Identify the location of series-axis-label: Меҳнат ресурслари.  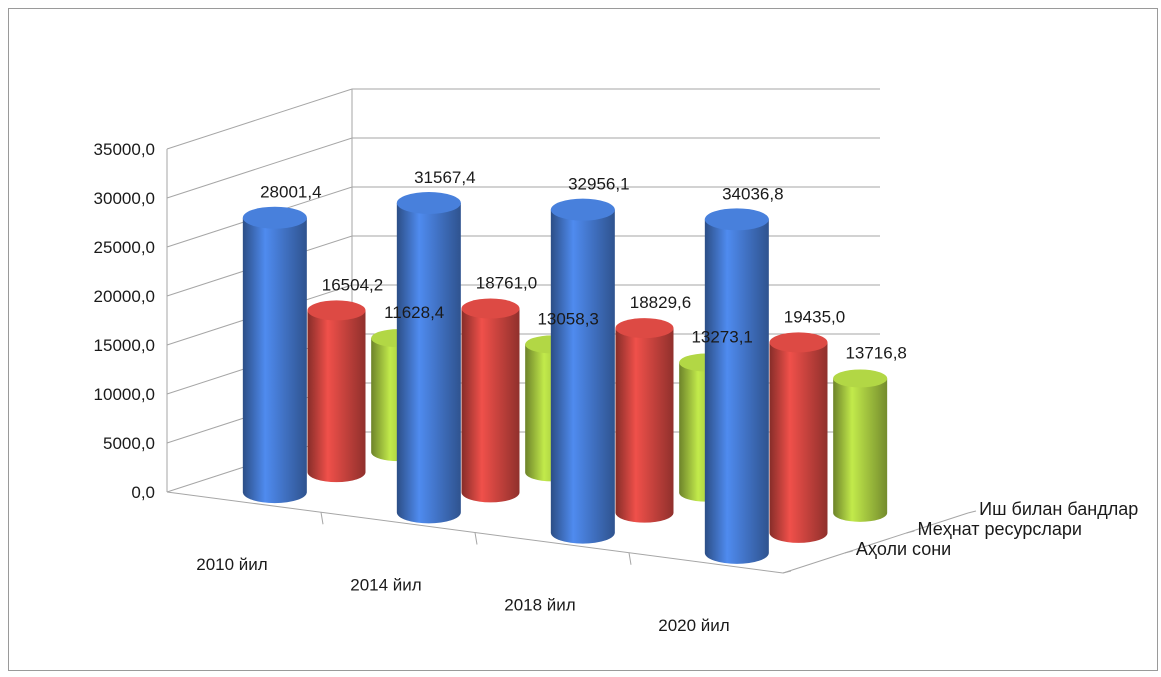
(1000, 529).